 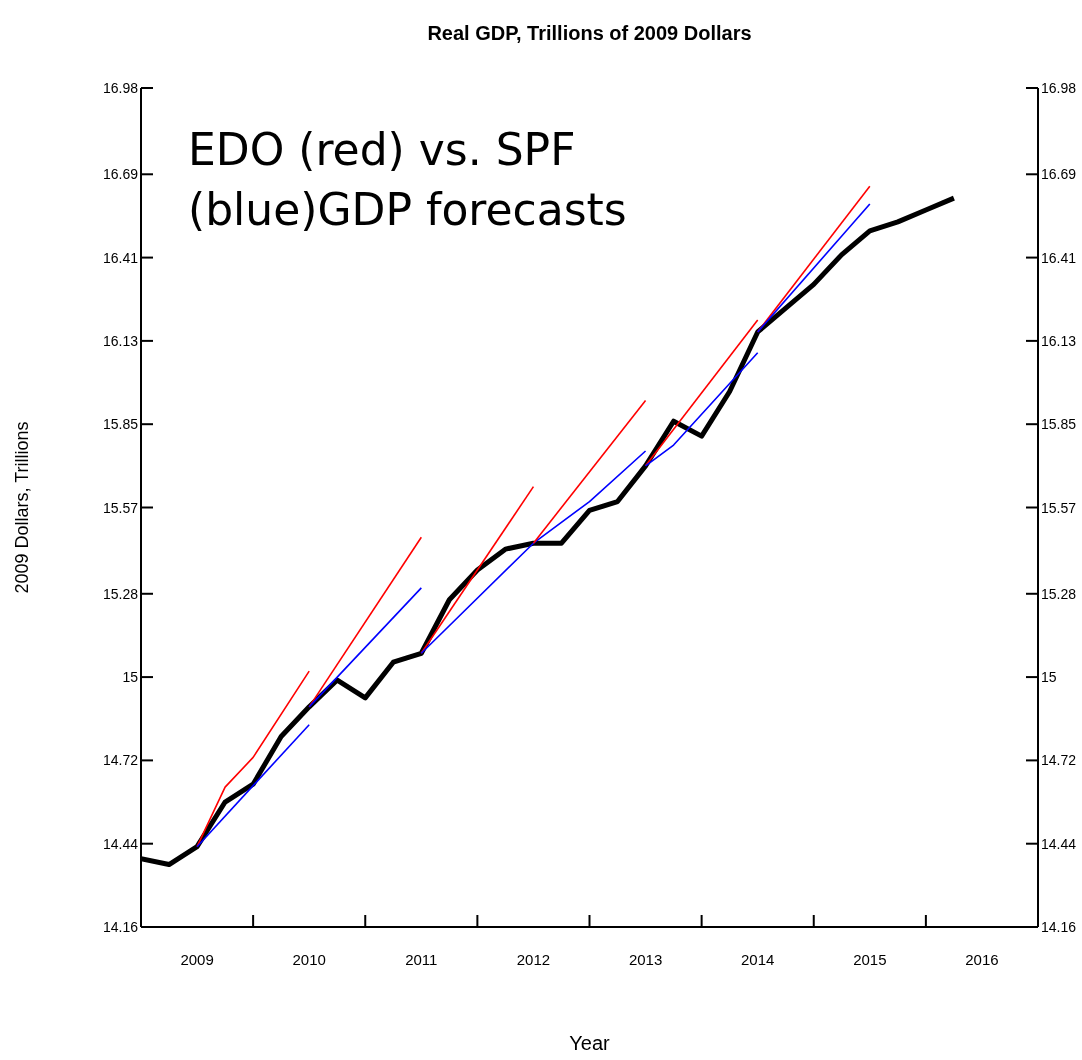 What do you see at coordinates (1059, 424) in the screenshot?
I see `y2-tick-label: 15.85` at bounding box center [1059, 424].